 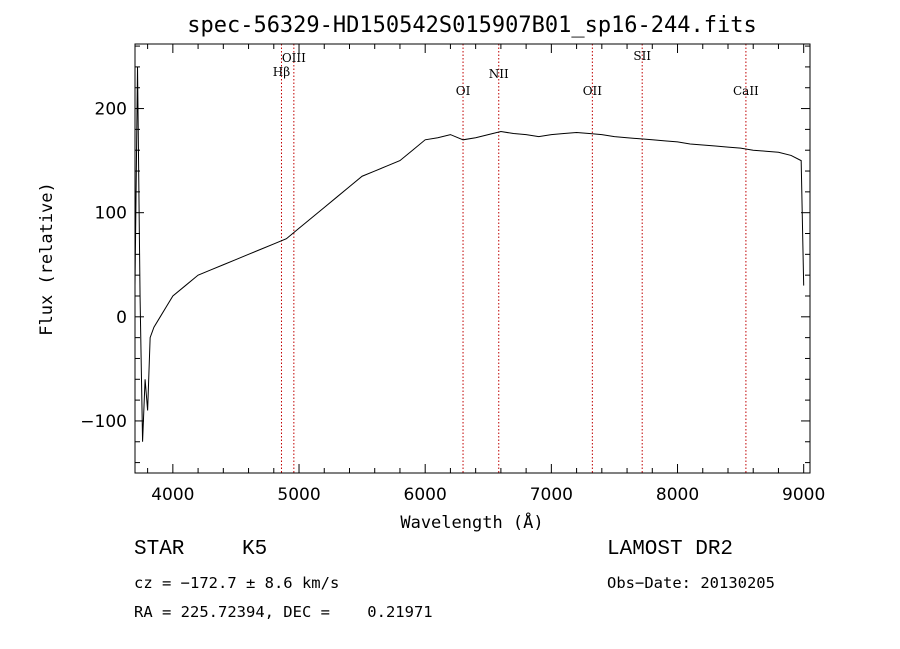 What do you see at coordinates (298, 495) in the screenshot?
I see `x-tick-label-1: 5000` at bounding box center [298, 495].